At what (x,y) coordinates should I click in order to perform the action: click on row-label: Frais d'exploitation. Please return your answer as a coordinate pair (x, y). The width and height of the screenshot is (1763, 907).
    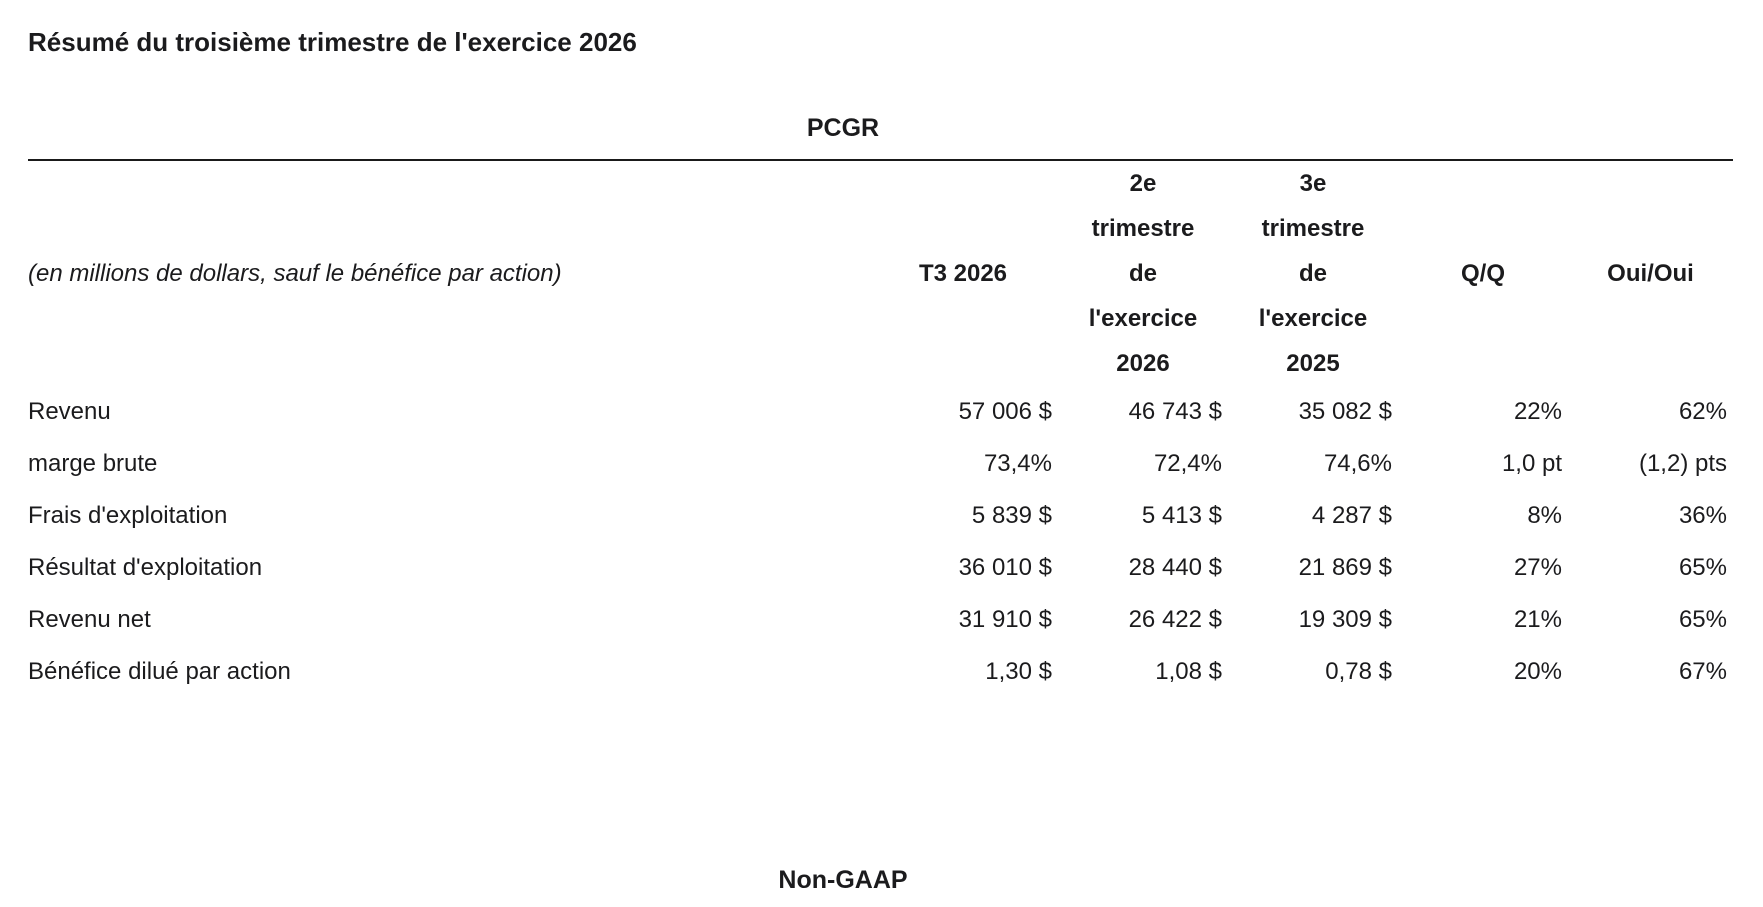
    Looking at the image, I should click on (128, 515).